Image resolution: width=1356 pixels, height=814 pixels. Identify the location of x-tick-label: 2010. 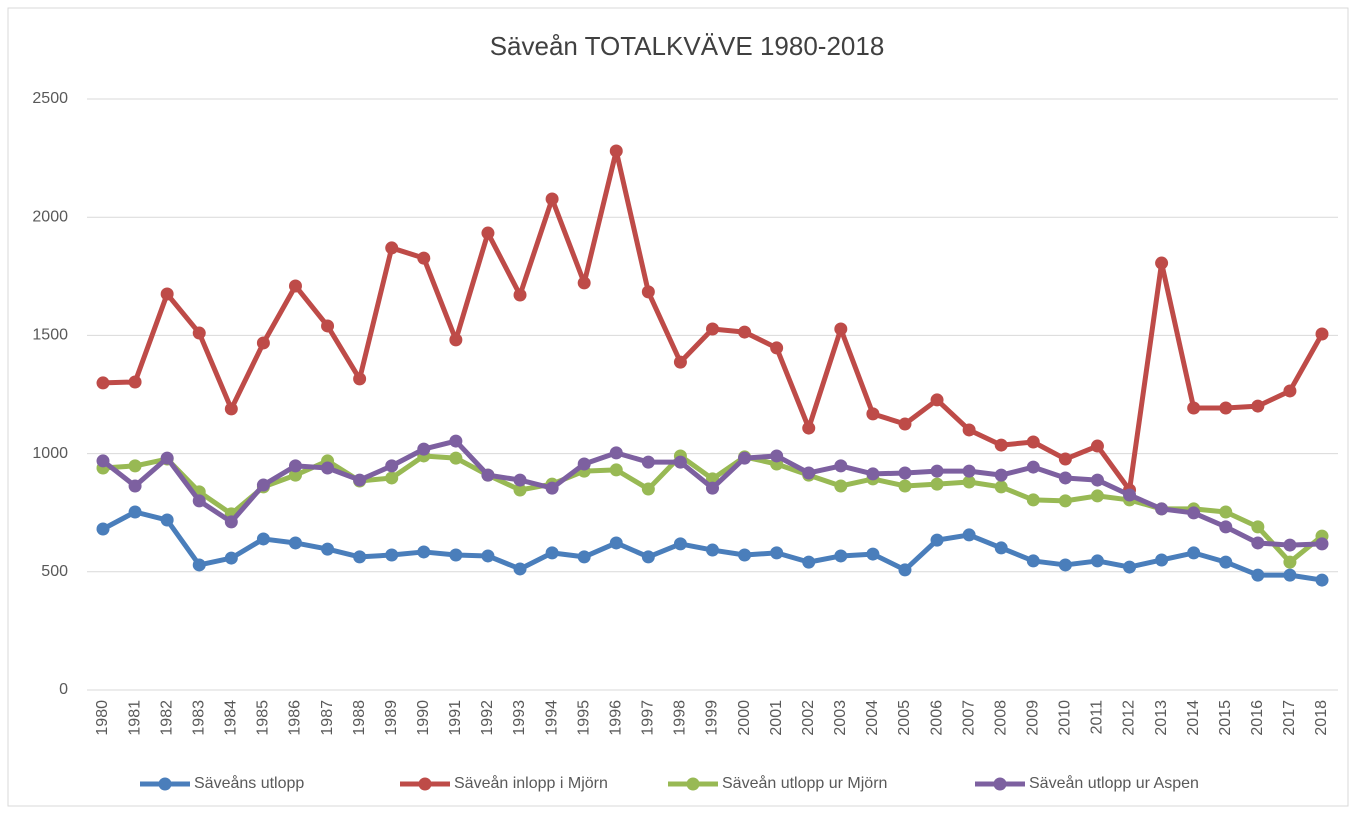
(1065, 718).